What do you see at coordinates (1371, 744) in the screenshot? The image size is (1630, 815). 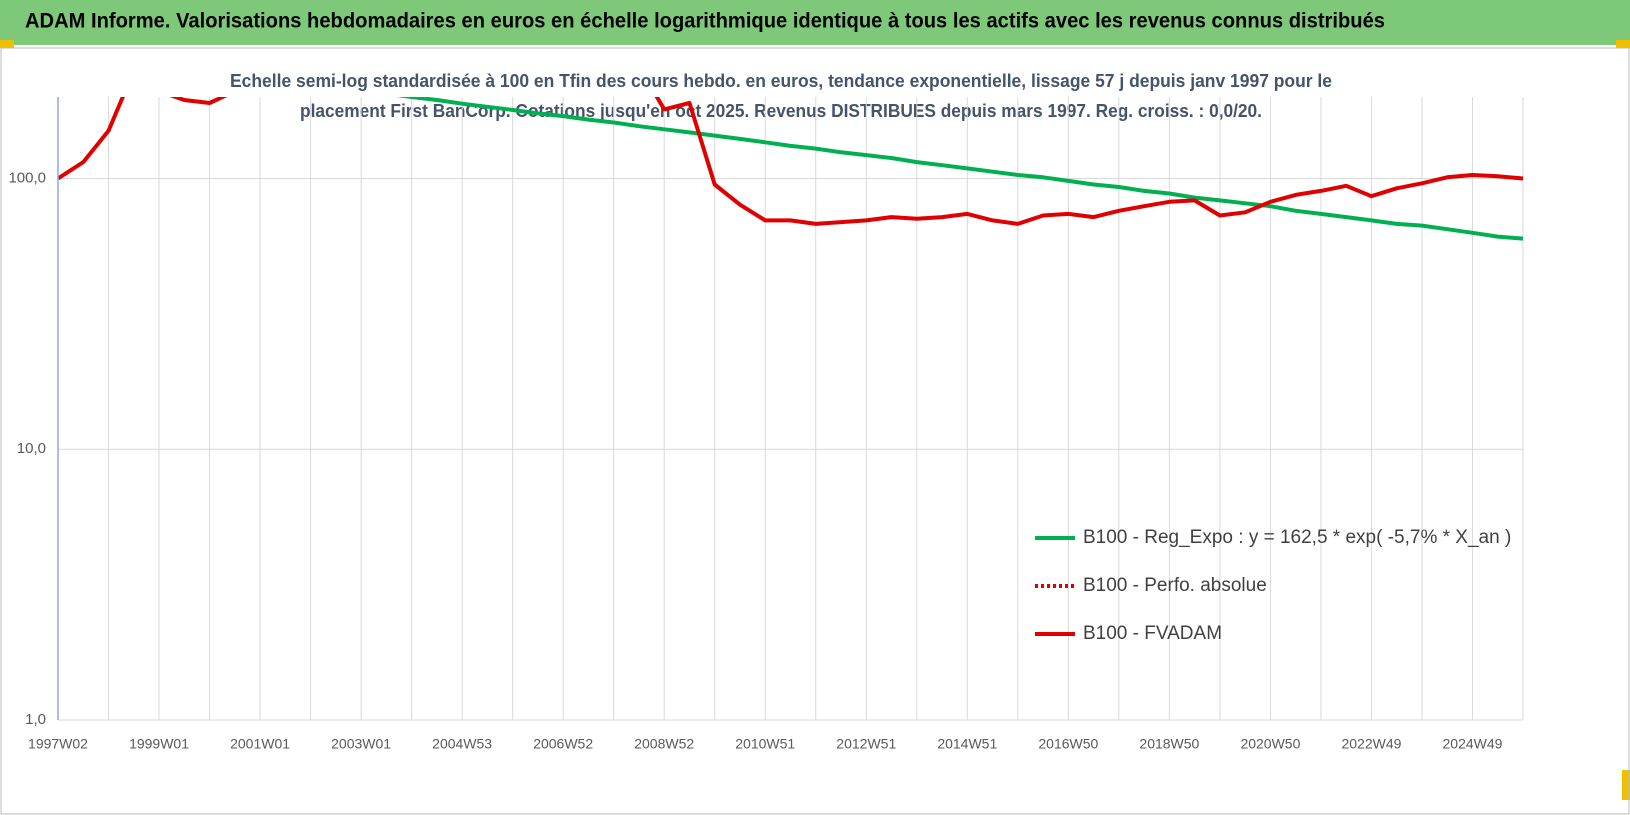 I see `x-tick-label: 2022W49` at bounding box center [1371, 744].